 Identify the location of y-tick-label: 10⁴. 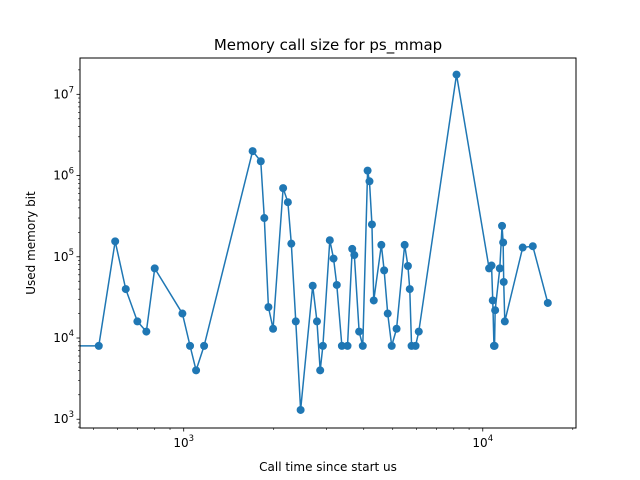
(63, 337).